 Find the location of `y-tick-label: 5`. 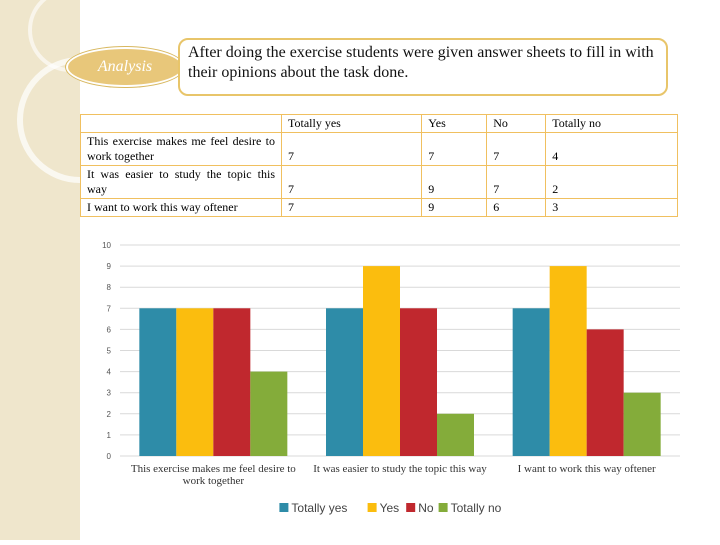

y-tick-label: 5 is located at coordinates (109, 351).